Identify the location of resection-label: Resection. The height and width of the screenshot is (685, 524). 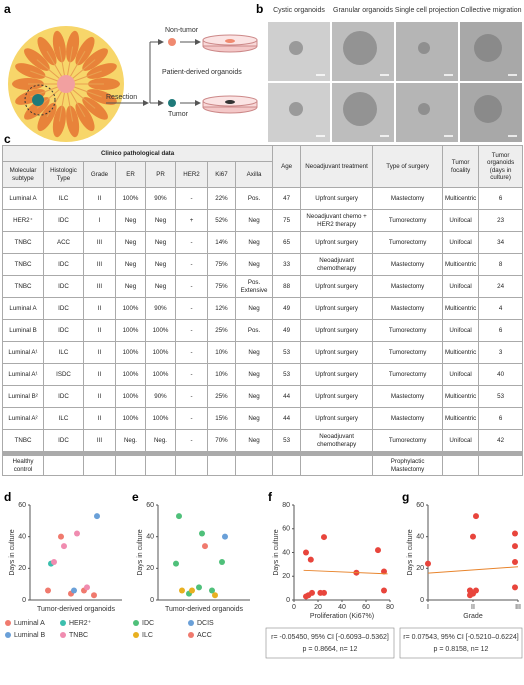
(121, 97).